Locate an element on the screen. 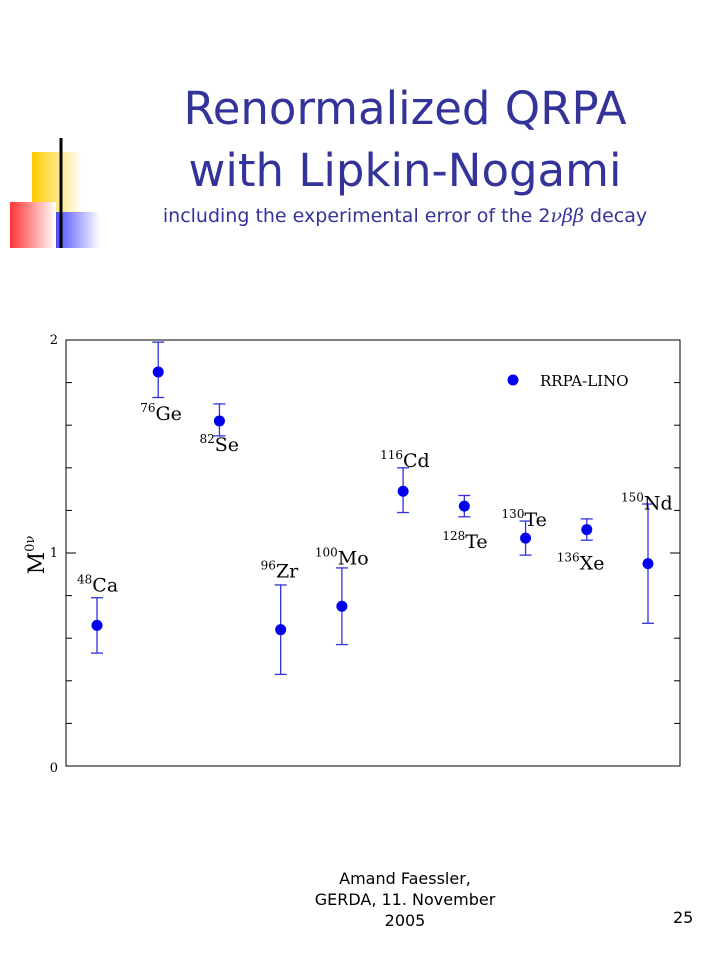 This screenshot has height=960, width=720. point-label-48Ca: 48Ca is located at coordinates (97, 584).